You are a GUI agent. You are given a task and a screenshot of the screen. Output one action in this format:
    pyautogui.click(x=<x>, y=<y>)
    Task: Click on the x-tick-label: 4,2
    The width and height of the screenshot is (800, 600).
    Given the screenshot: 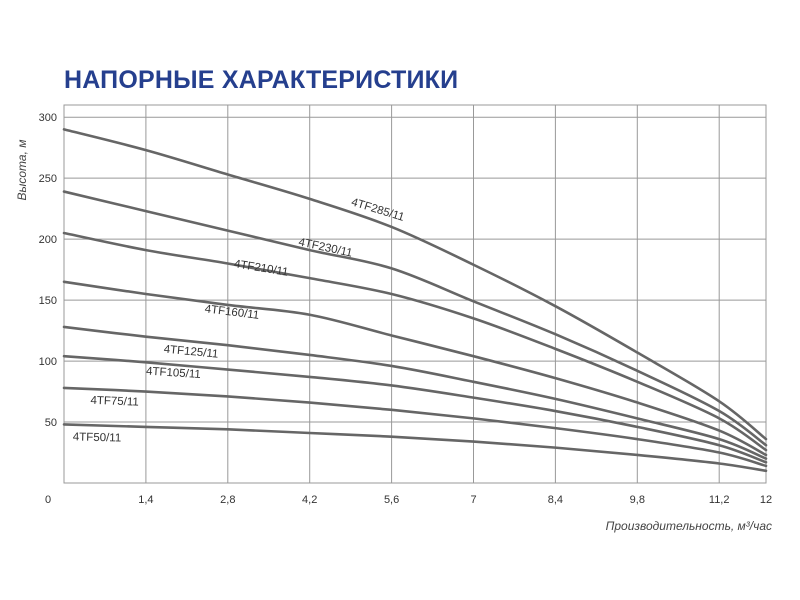 What is the action you would take?
    pyautogui.click(x=309, y=500)
    